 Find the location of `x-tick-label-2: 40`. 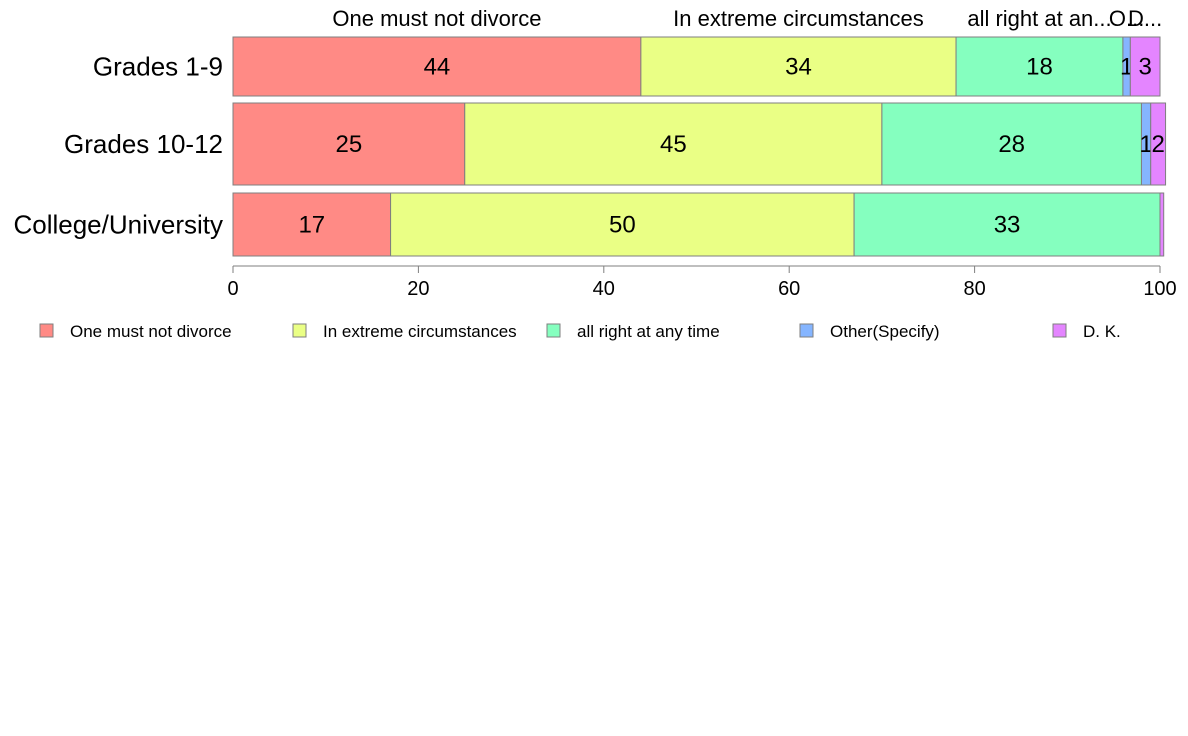

x-tick-label-2: 40 is located at coordinates (604, 289).